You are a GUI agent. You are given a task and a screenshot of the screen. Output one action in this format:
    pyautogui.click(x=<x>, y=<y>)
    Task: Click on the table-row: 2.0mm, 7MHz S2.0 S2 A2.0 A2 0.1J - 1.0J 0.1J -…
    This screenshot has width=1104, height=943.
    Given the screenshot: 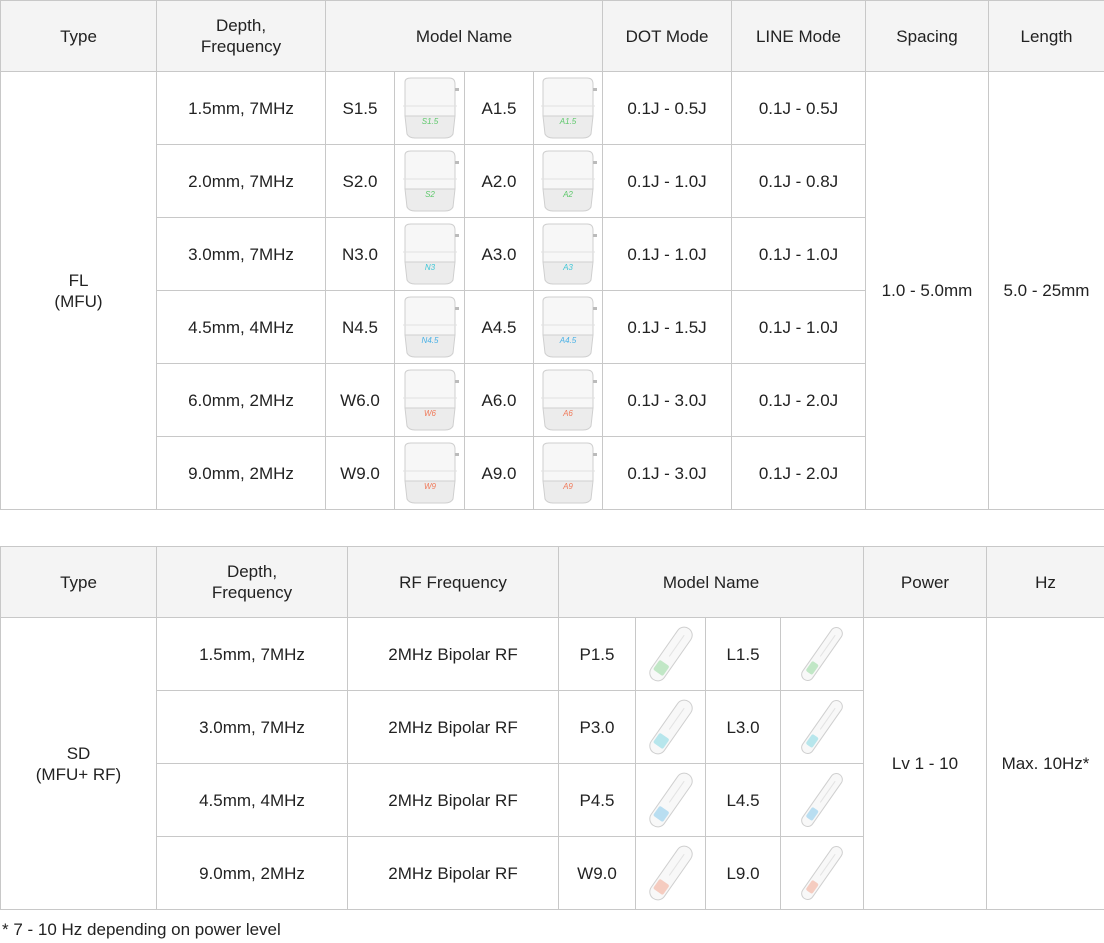 What is the action you would take?
    pyautogui.click(x=552, y=181)
    